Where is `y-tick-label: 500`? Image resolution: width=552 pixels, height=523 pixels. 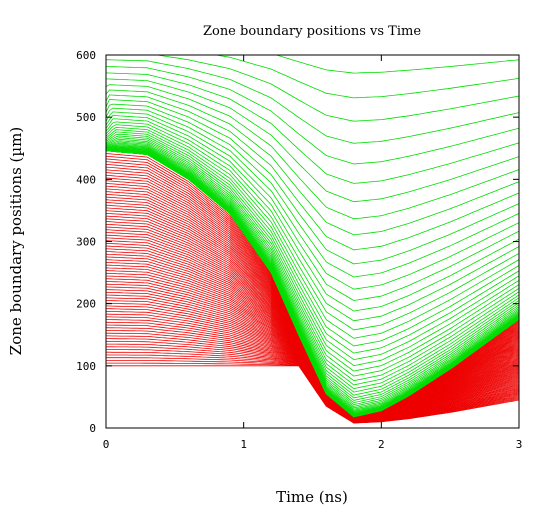 y-tick-label: 500 is located at coordinates (86, 117).